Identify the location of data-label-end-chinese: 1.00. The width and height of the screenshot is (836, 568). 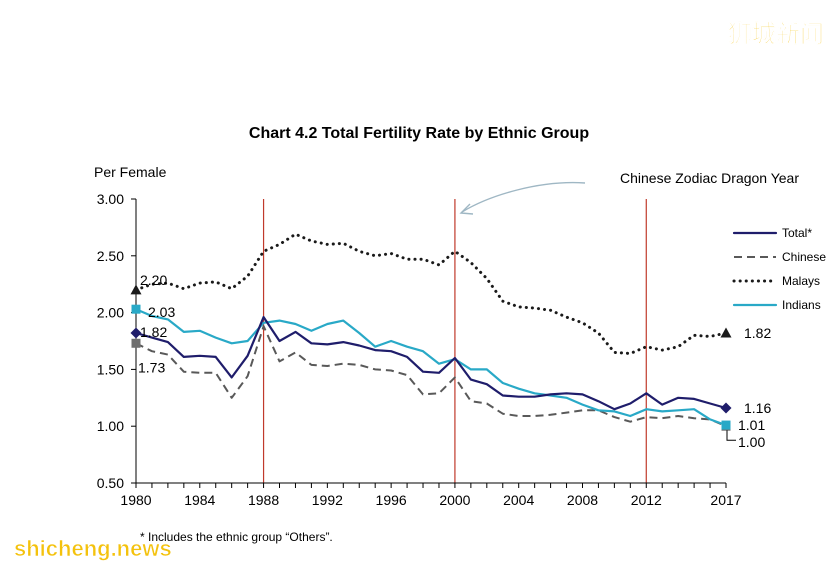
(751, 442).